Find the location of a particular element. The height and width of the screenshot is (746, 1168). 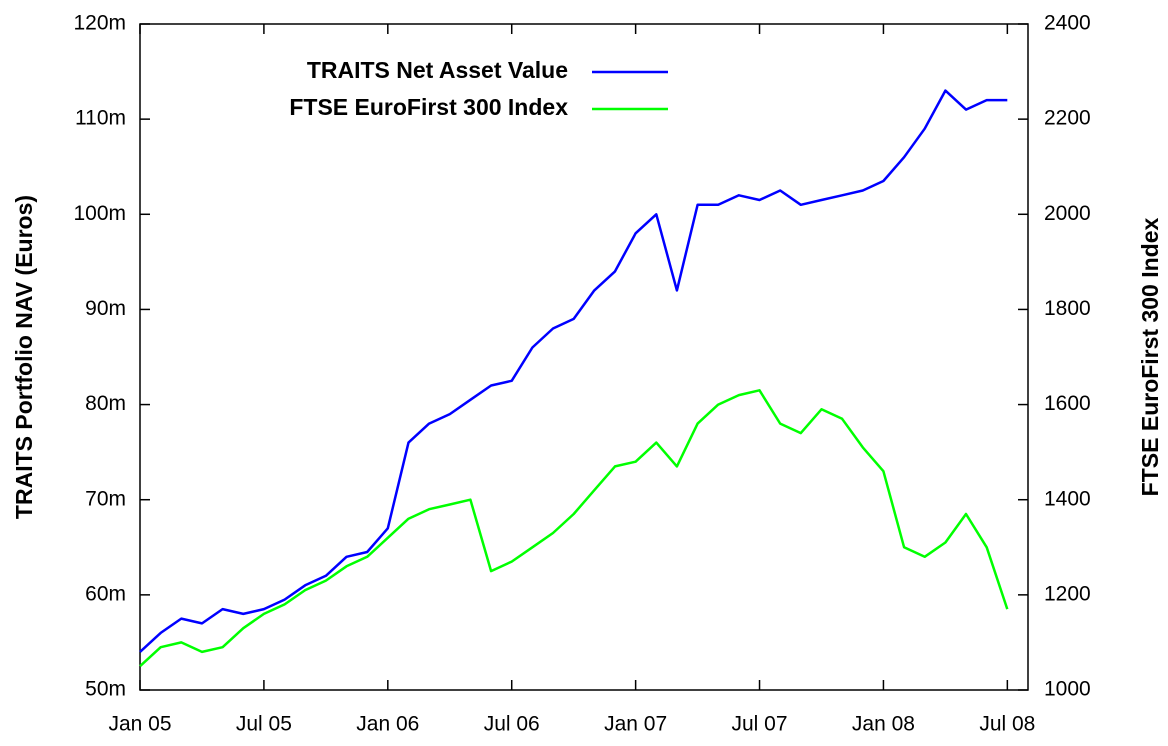

y-tick-label: 110m is located at coordinates (100, 118).